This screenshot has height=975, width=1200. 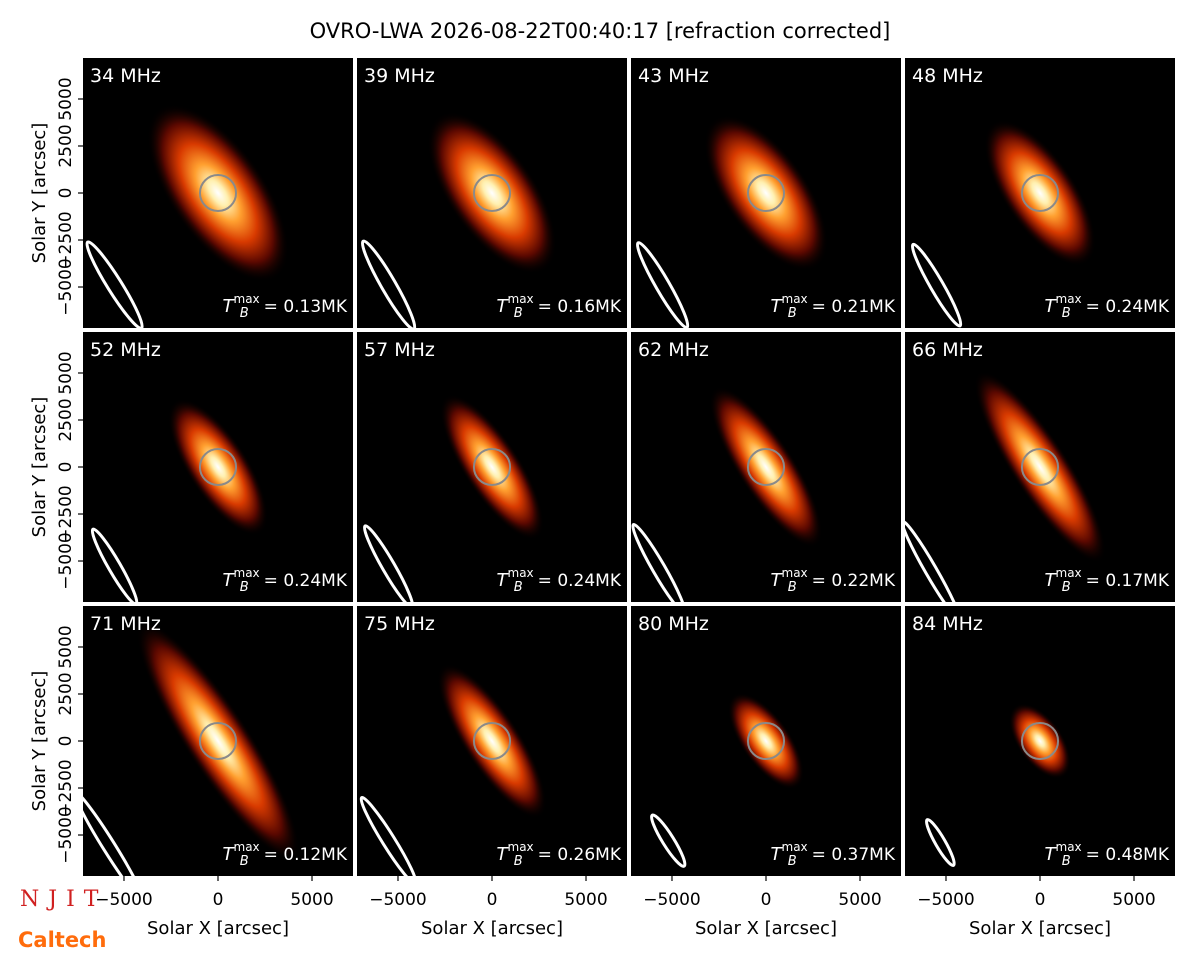 What do you see at coordinates (399, 350) in the screenshot?
I see `frequency-label: 57 MHz` at bounding box center [399, 350].